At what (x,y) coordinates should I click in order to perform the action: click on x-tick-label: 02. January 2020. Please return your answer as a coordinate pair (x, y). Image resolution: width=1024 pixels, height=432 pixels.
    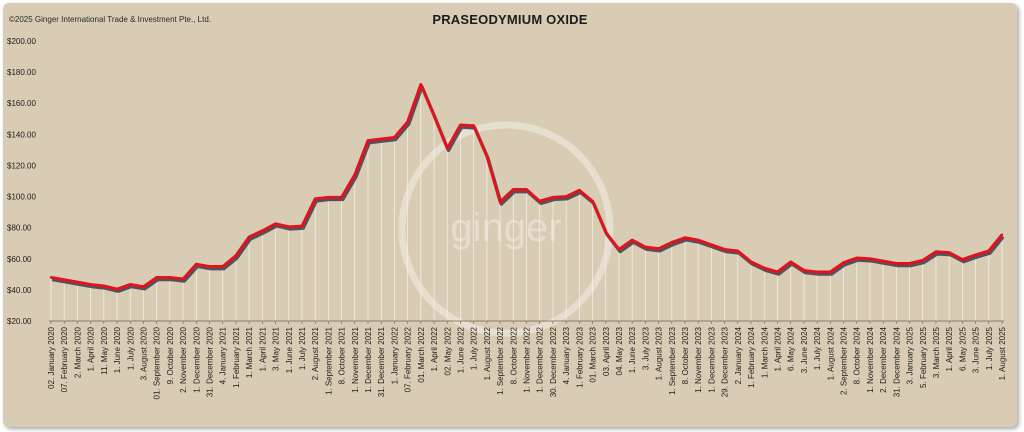
    Looking at the image, I should click on (51, 357).